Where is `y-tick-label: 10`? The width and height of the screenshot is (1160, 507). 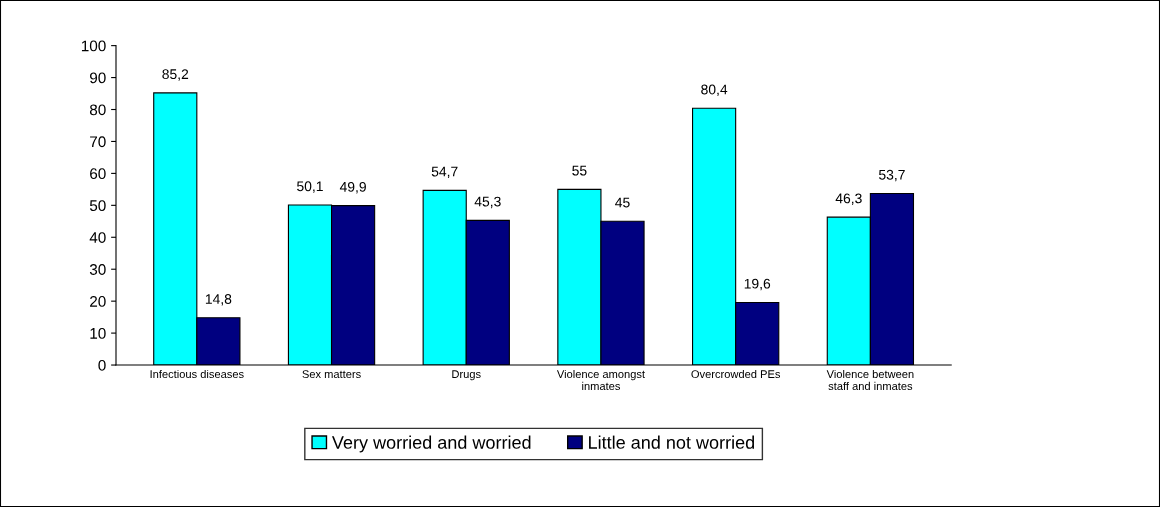 y-tick-label: 10 is located at coordinates (98, 333).